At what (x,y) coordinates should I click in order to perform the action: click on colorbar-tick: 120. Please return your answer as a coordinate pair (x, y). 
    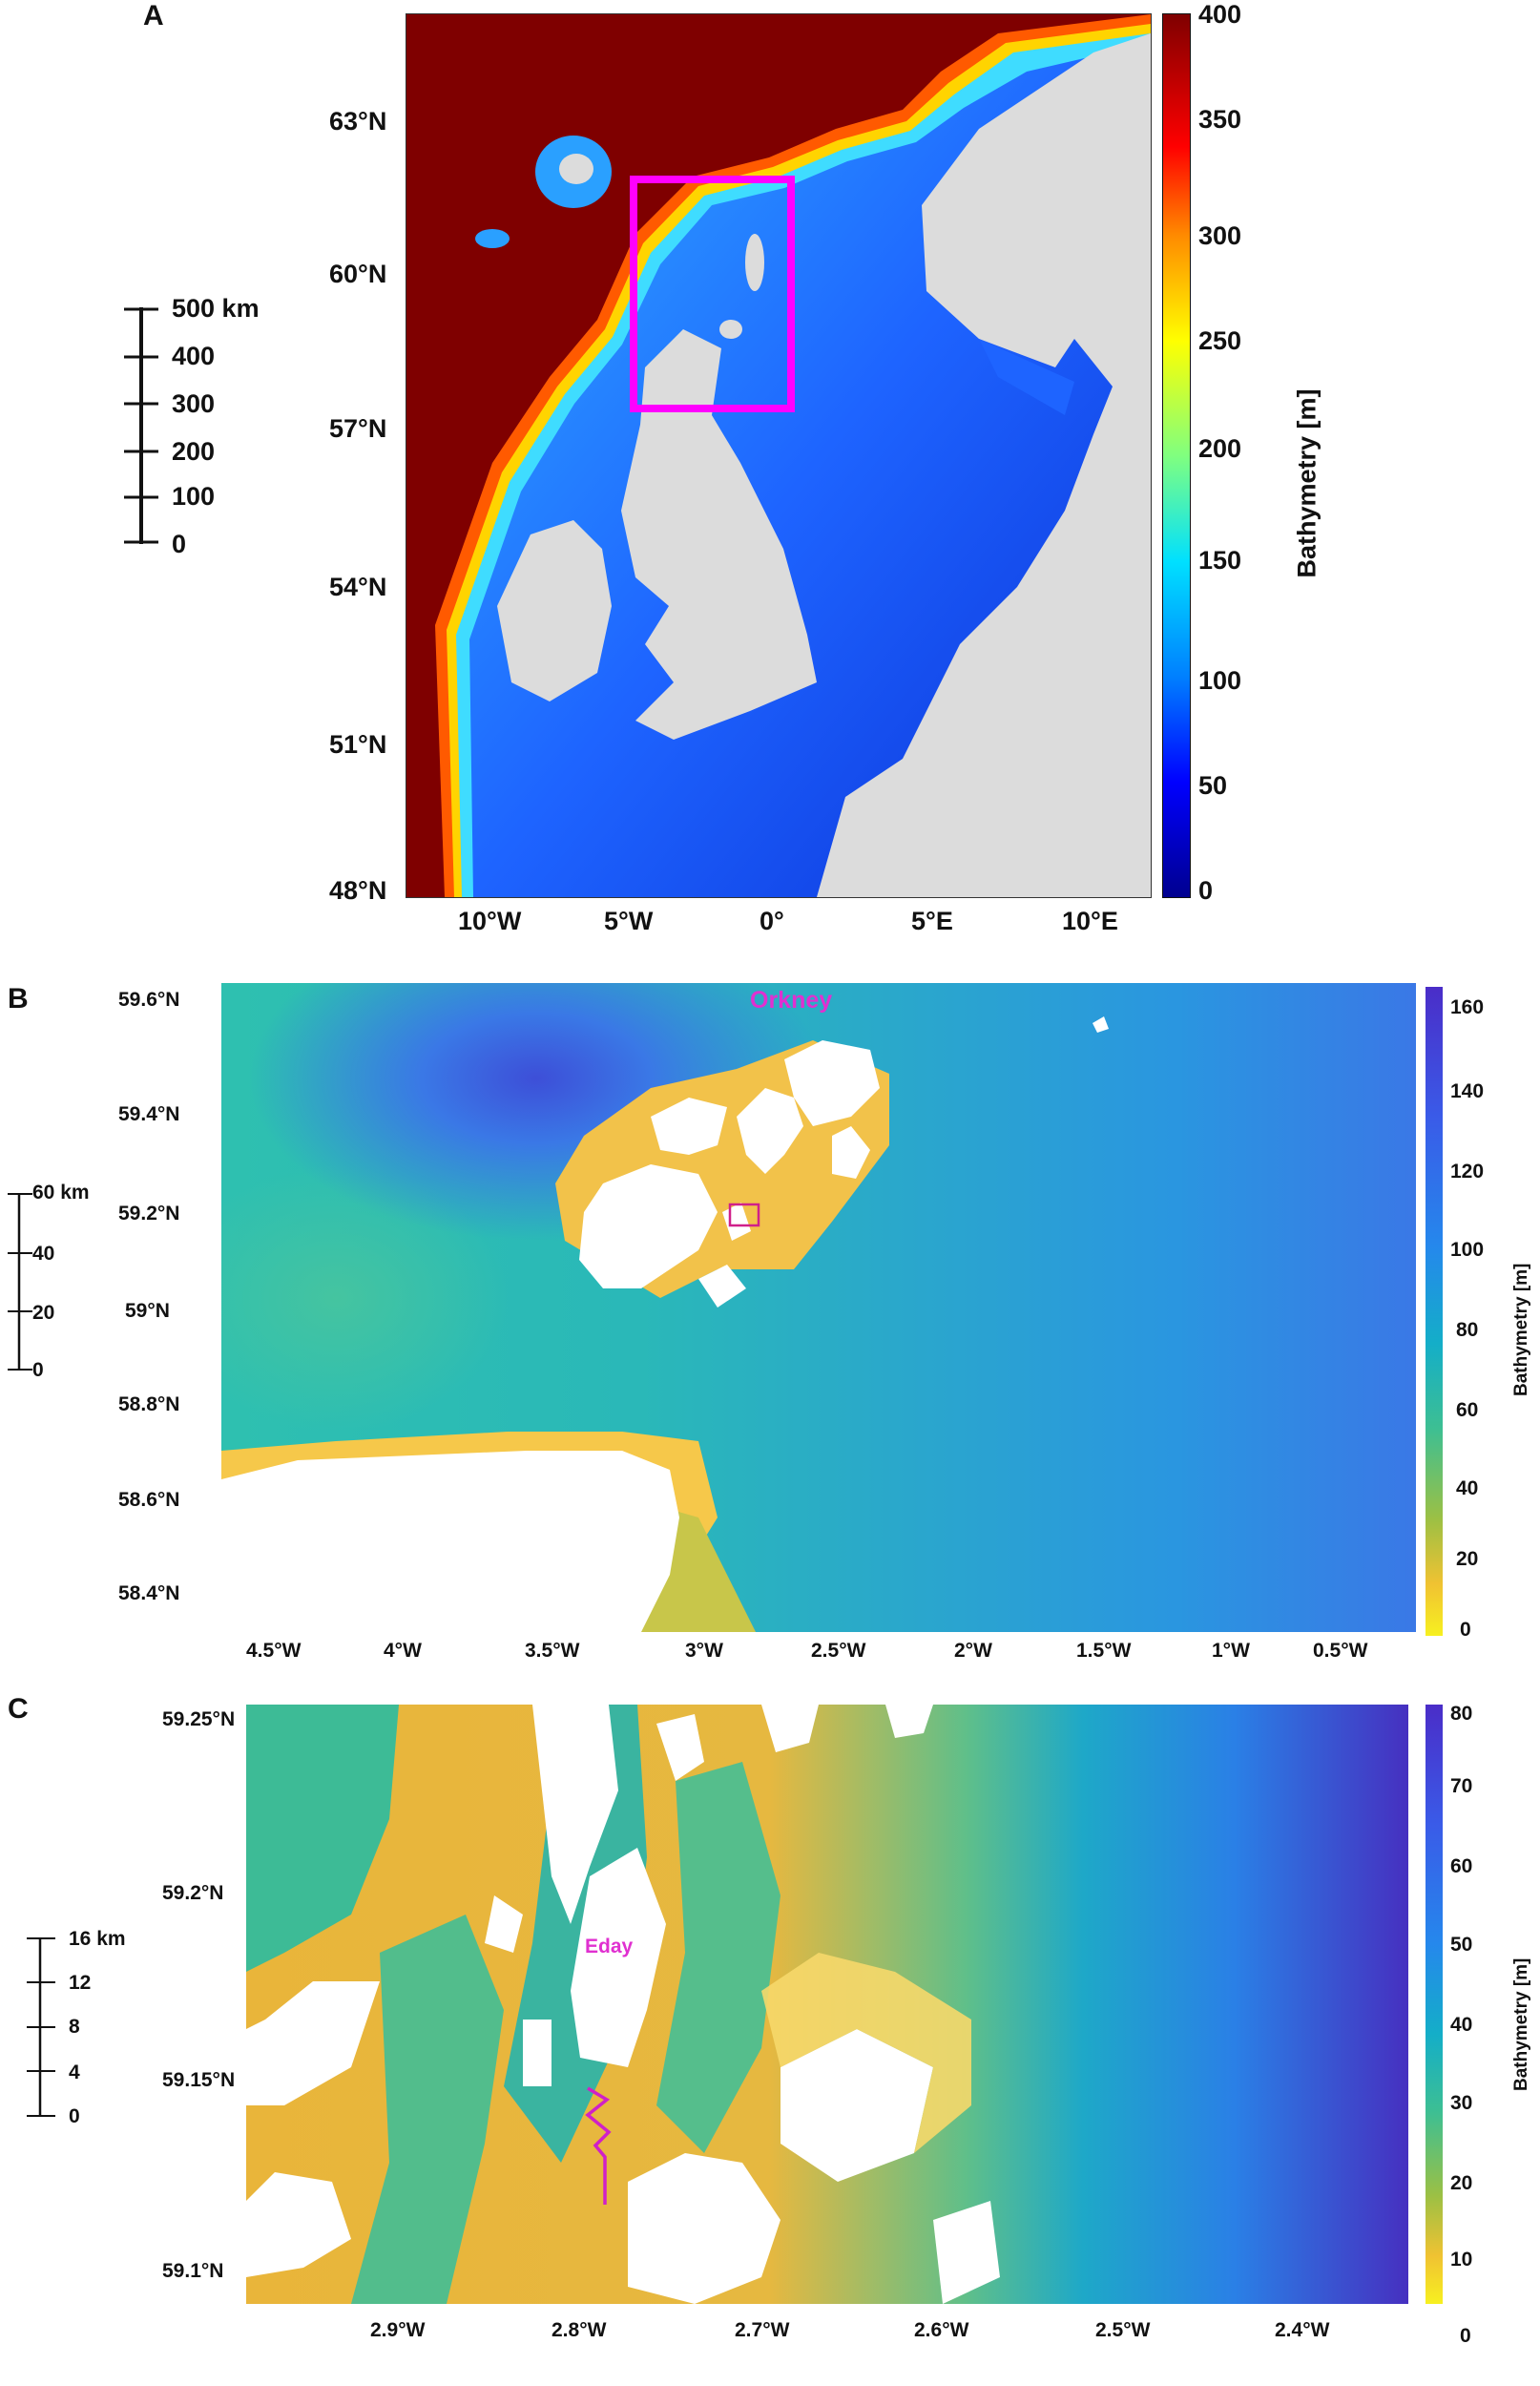
    Looking at the image, I should click on (1468, 1172).